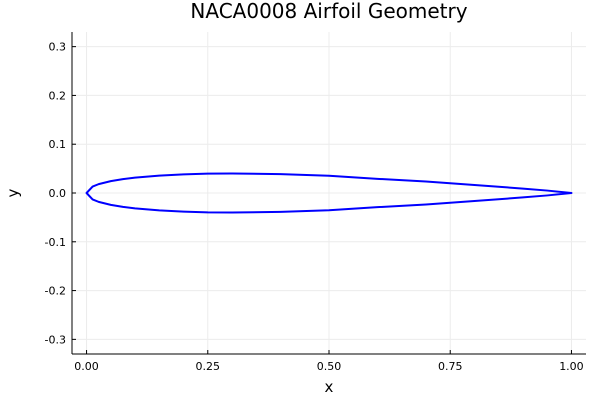 The image size is (600, 400). What do you see at coordinates (86, 366) in the screenshot?
I see `x-tick-label: 0.00` at bounding box center [86, 366].